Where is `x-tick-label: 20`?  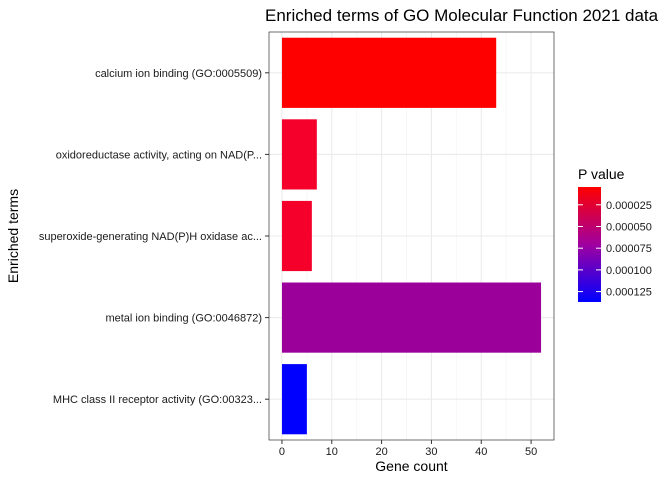 x-tick-label: 20 is located at coordinates (381, 452).